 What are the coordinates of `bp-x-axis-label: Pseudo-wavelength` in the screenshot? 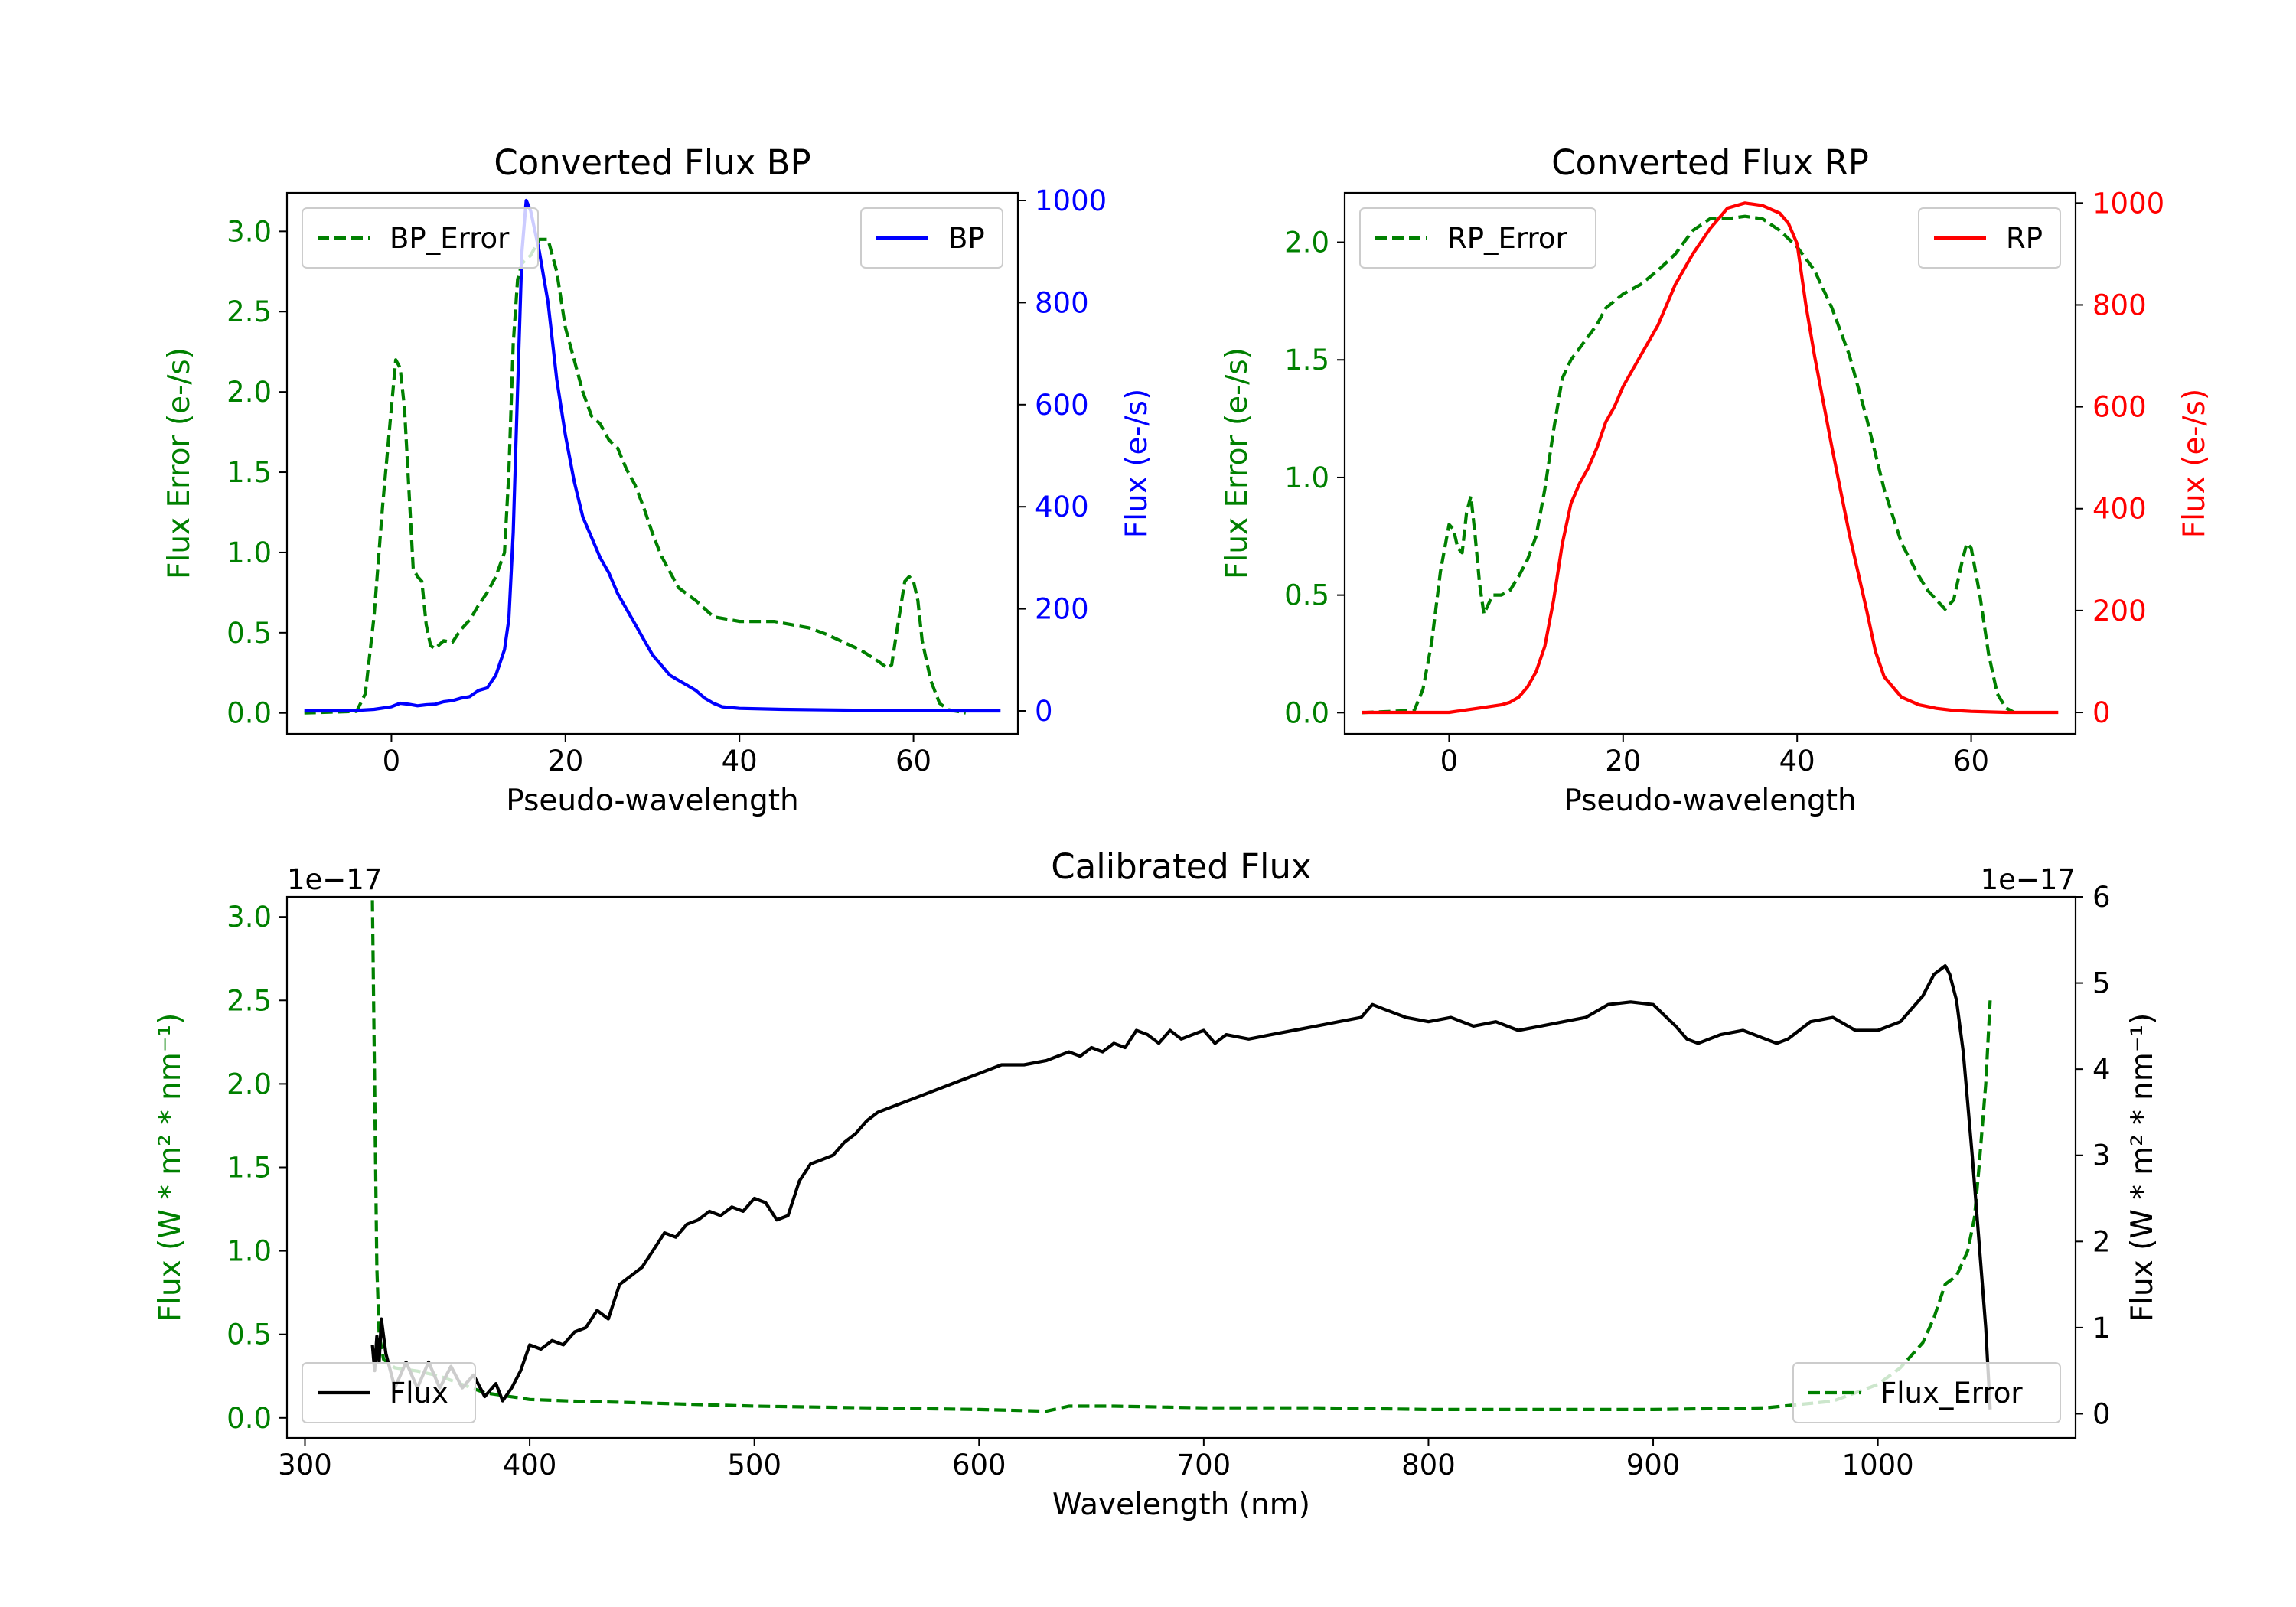 It's located at (652, 801).